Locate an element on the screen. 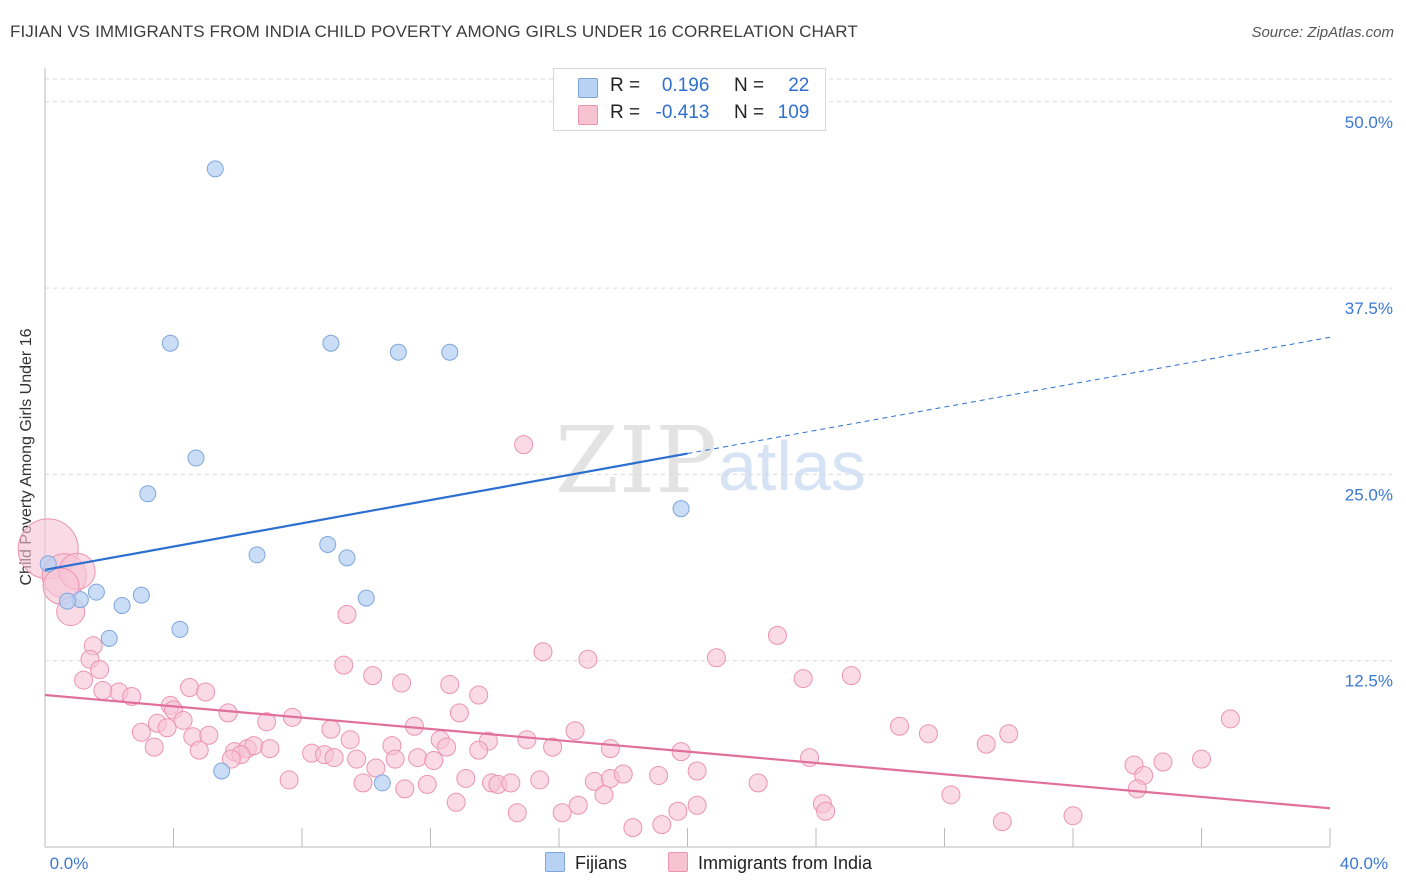  india-trend-line is located at coordinates (687, 751).